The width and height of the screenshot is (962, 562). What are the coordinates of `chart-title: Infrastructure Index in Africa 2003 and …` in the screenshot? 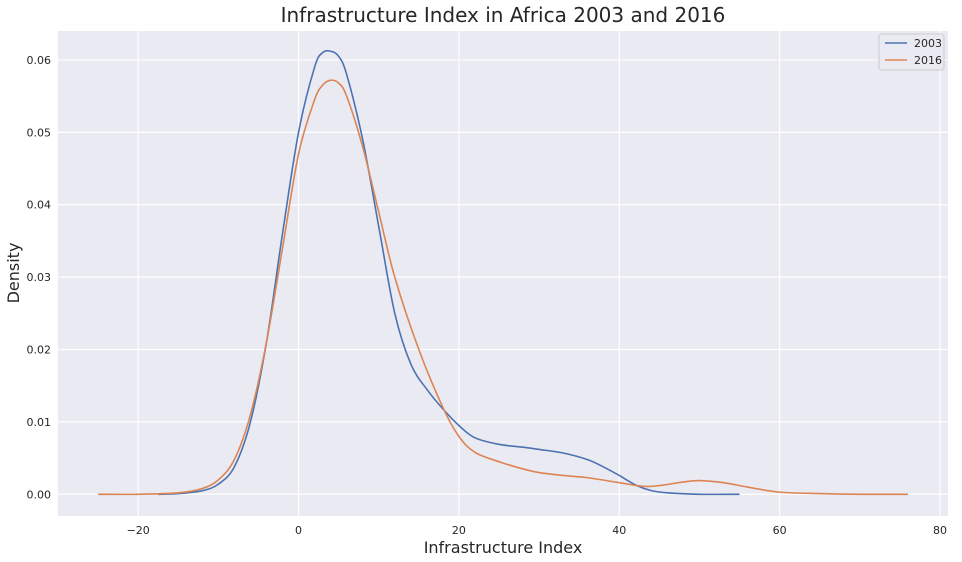 It's located at (503, 15).